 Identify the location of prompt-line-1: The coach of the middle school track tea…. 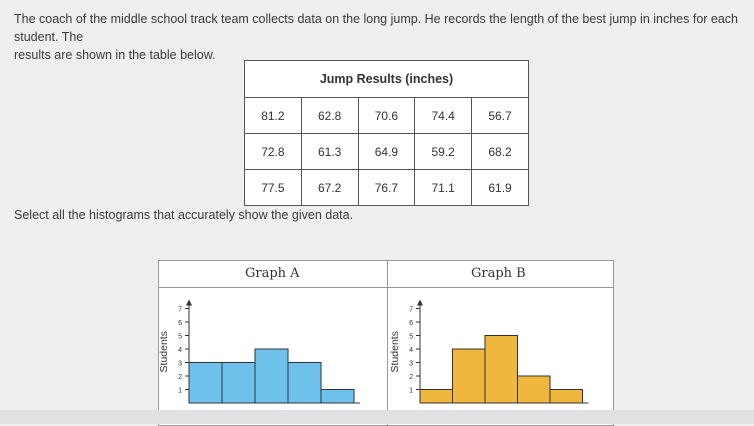
(376, 28).